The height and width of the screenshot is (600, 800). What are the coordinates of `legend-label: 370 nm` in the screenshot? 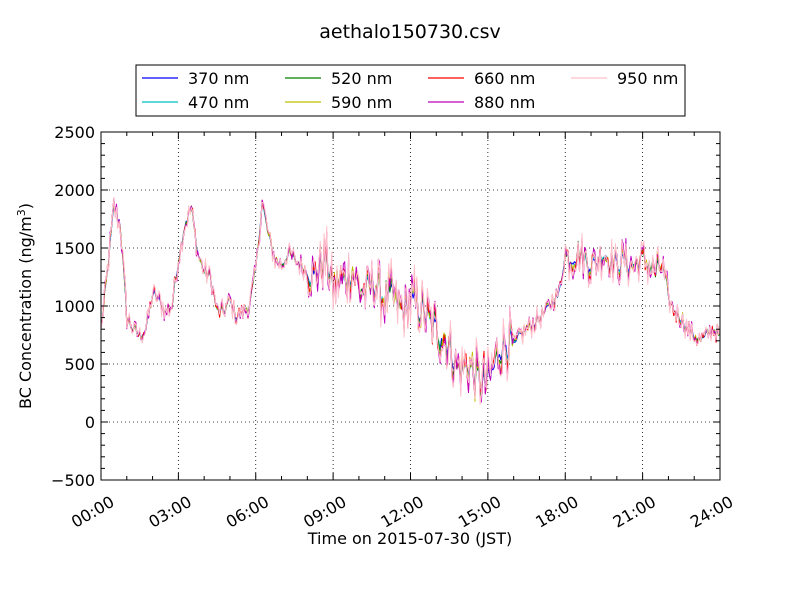 It's located at (218, 78).